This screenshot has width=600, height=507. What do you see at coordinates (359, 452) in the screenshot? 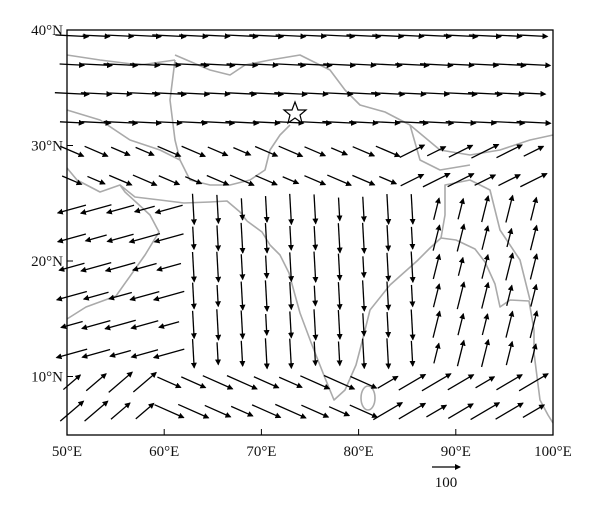
I see `lon-label: 80°E` at bounding box center [359, 452].